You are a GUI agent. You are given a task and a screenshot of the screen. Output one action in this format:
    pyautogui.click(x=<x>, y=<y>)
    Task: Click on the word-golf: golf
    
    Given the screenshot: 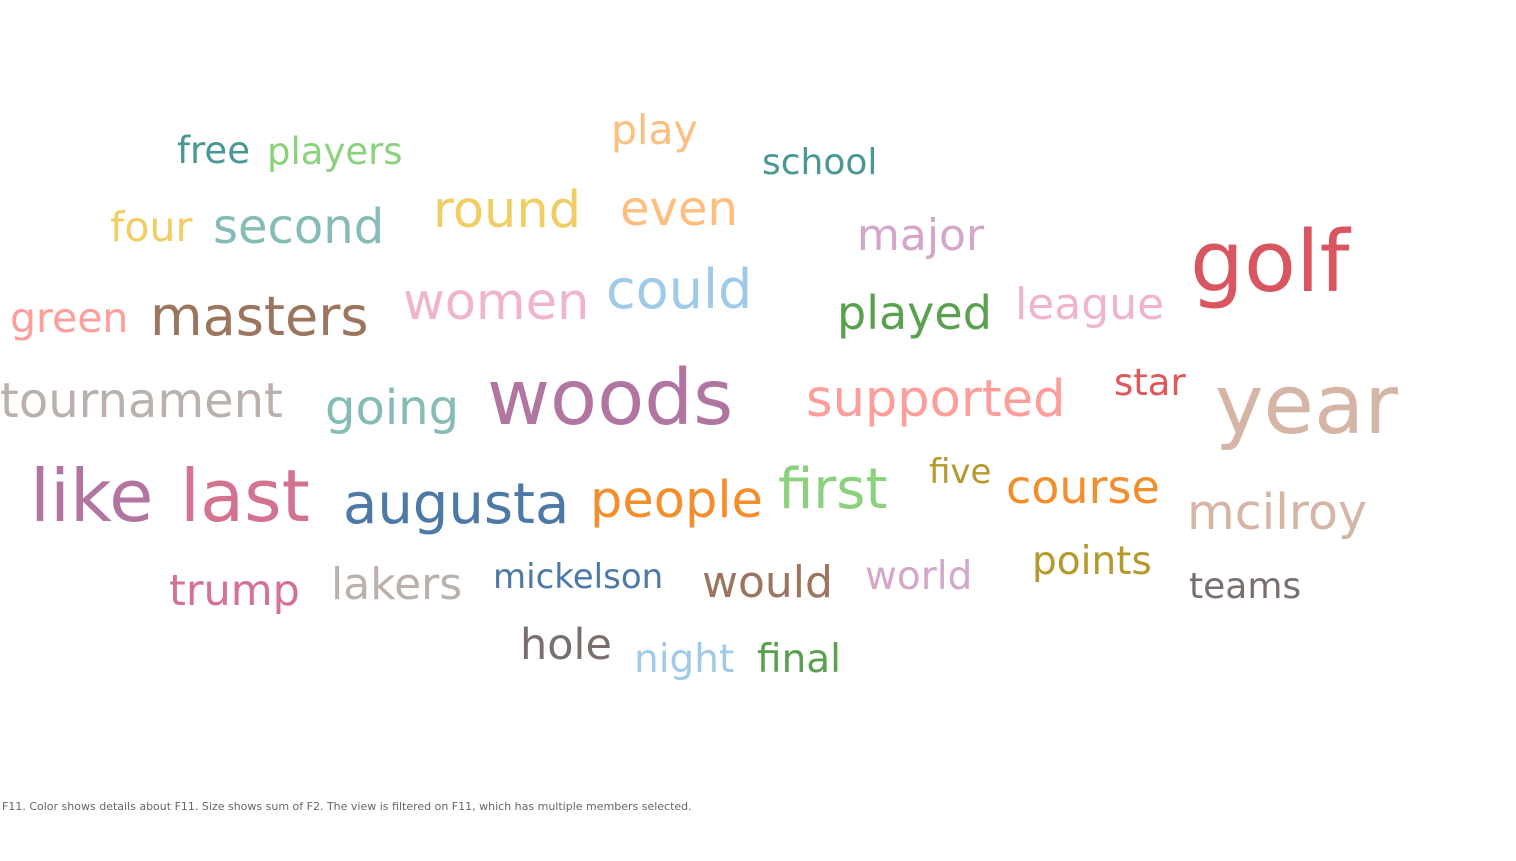 What is the action you would take?
    pyautogui.click(x=1270, y=262)
    